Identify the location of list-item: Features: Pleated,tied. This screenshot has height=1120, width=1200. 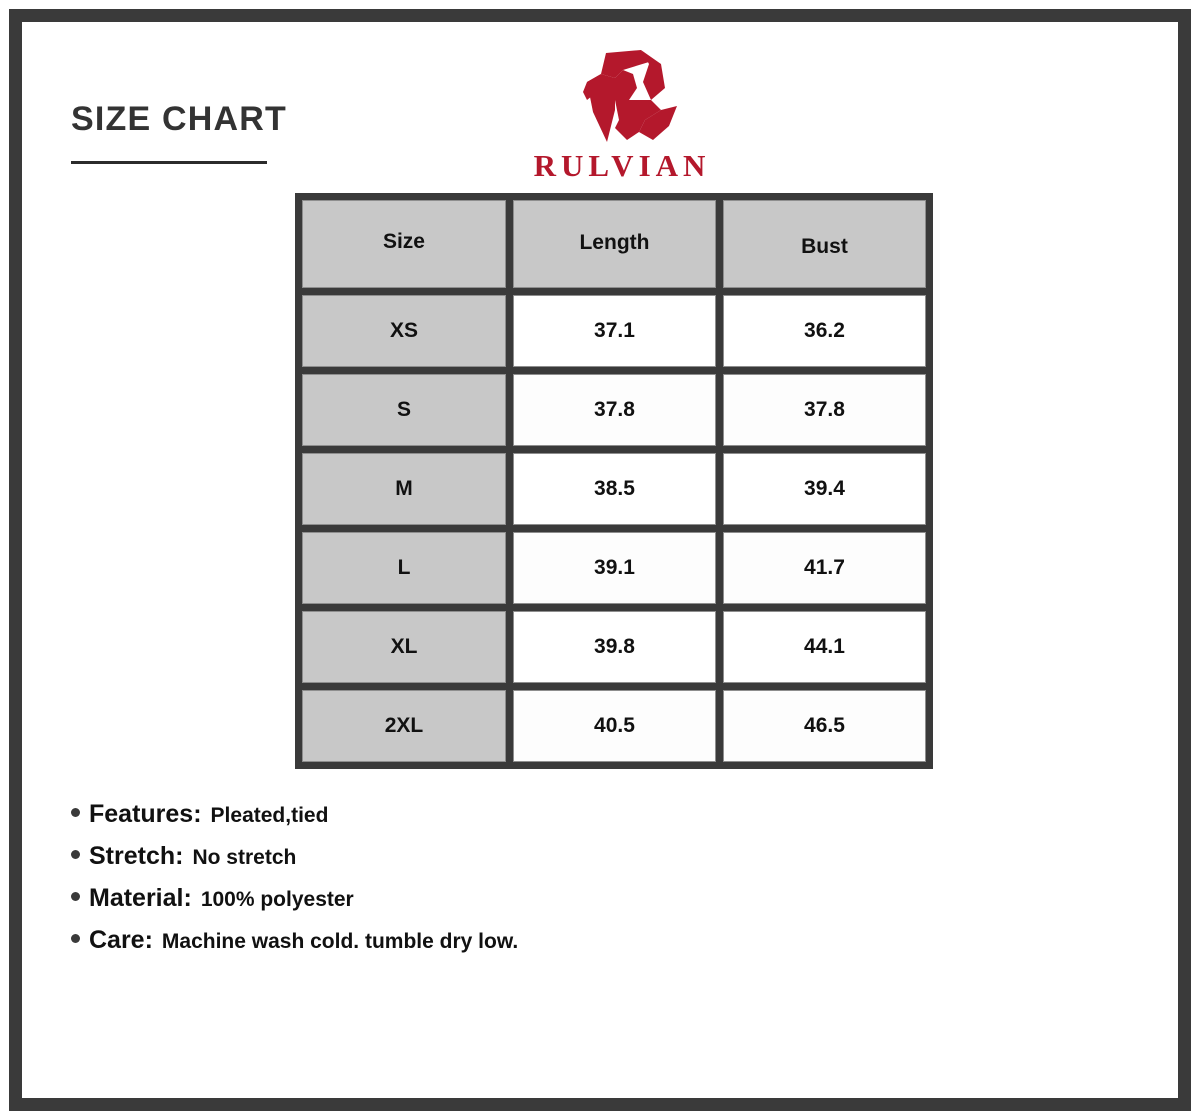
(421, 814).